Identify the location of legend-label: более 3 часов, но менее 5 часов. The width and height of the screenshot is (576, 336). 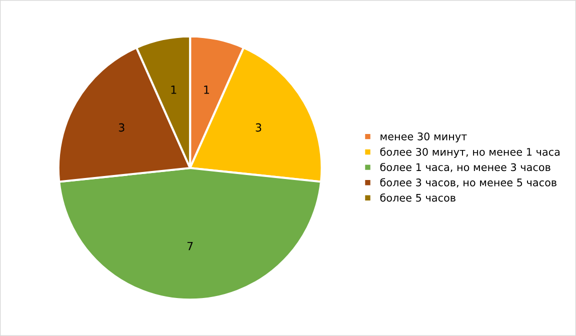
(468, 183).